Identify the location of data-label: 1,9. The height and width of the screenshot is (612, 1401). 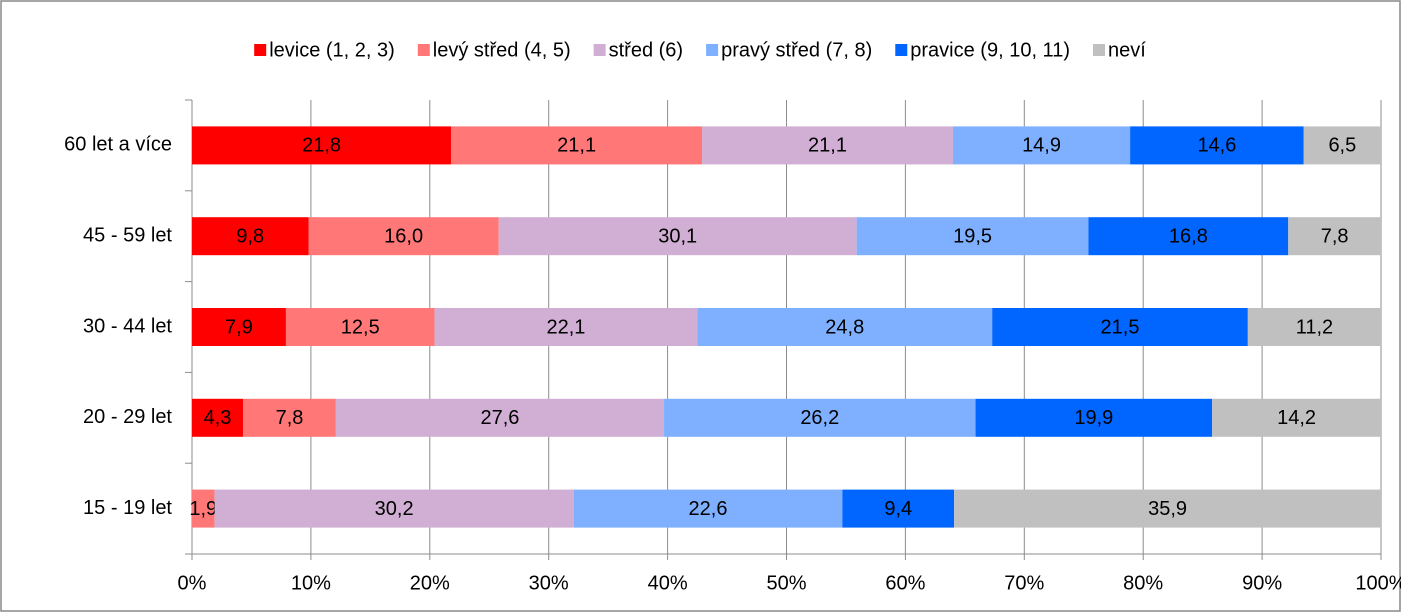
(203, 509).